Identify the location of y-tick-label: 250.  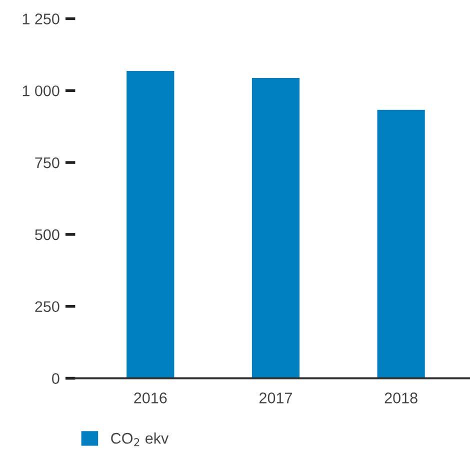
(47, 306).